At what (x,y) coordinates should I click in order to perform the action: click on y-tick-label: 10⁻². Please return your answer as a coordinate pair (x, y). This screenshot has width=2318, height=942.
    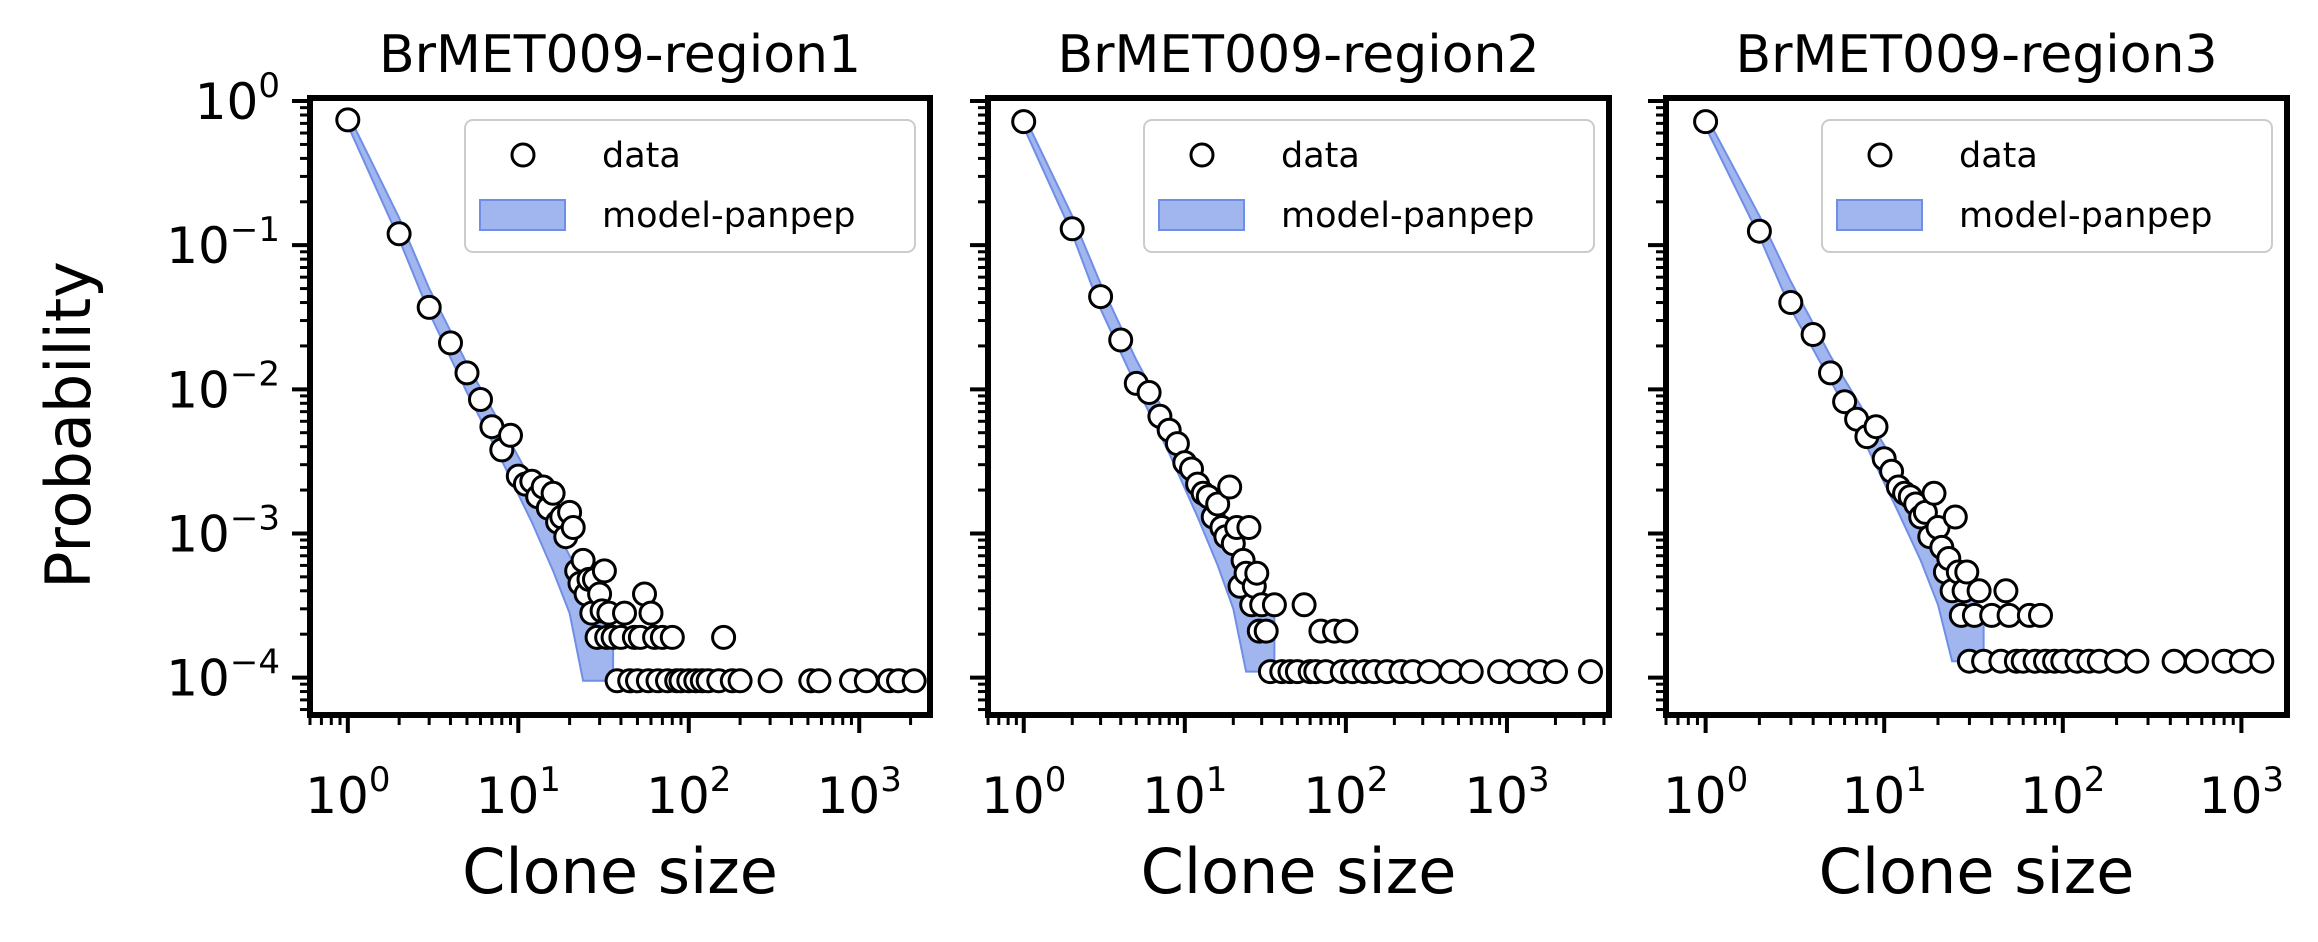
    Looking at the image, I should click on (223, 386).